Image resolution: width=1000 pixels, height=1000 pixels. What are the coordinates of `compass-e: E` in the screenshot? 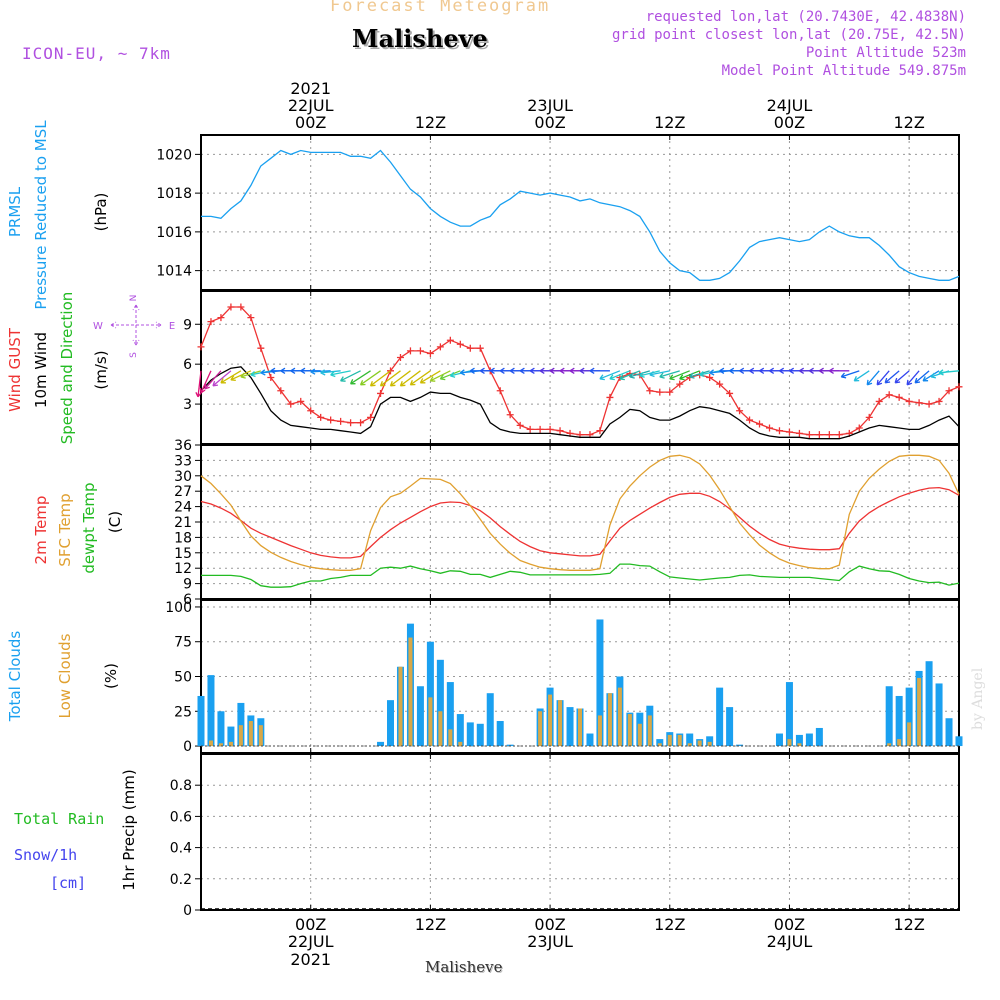 It's located at (172, 326).